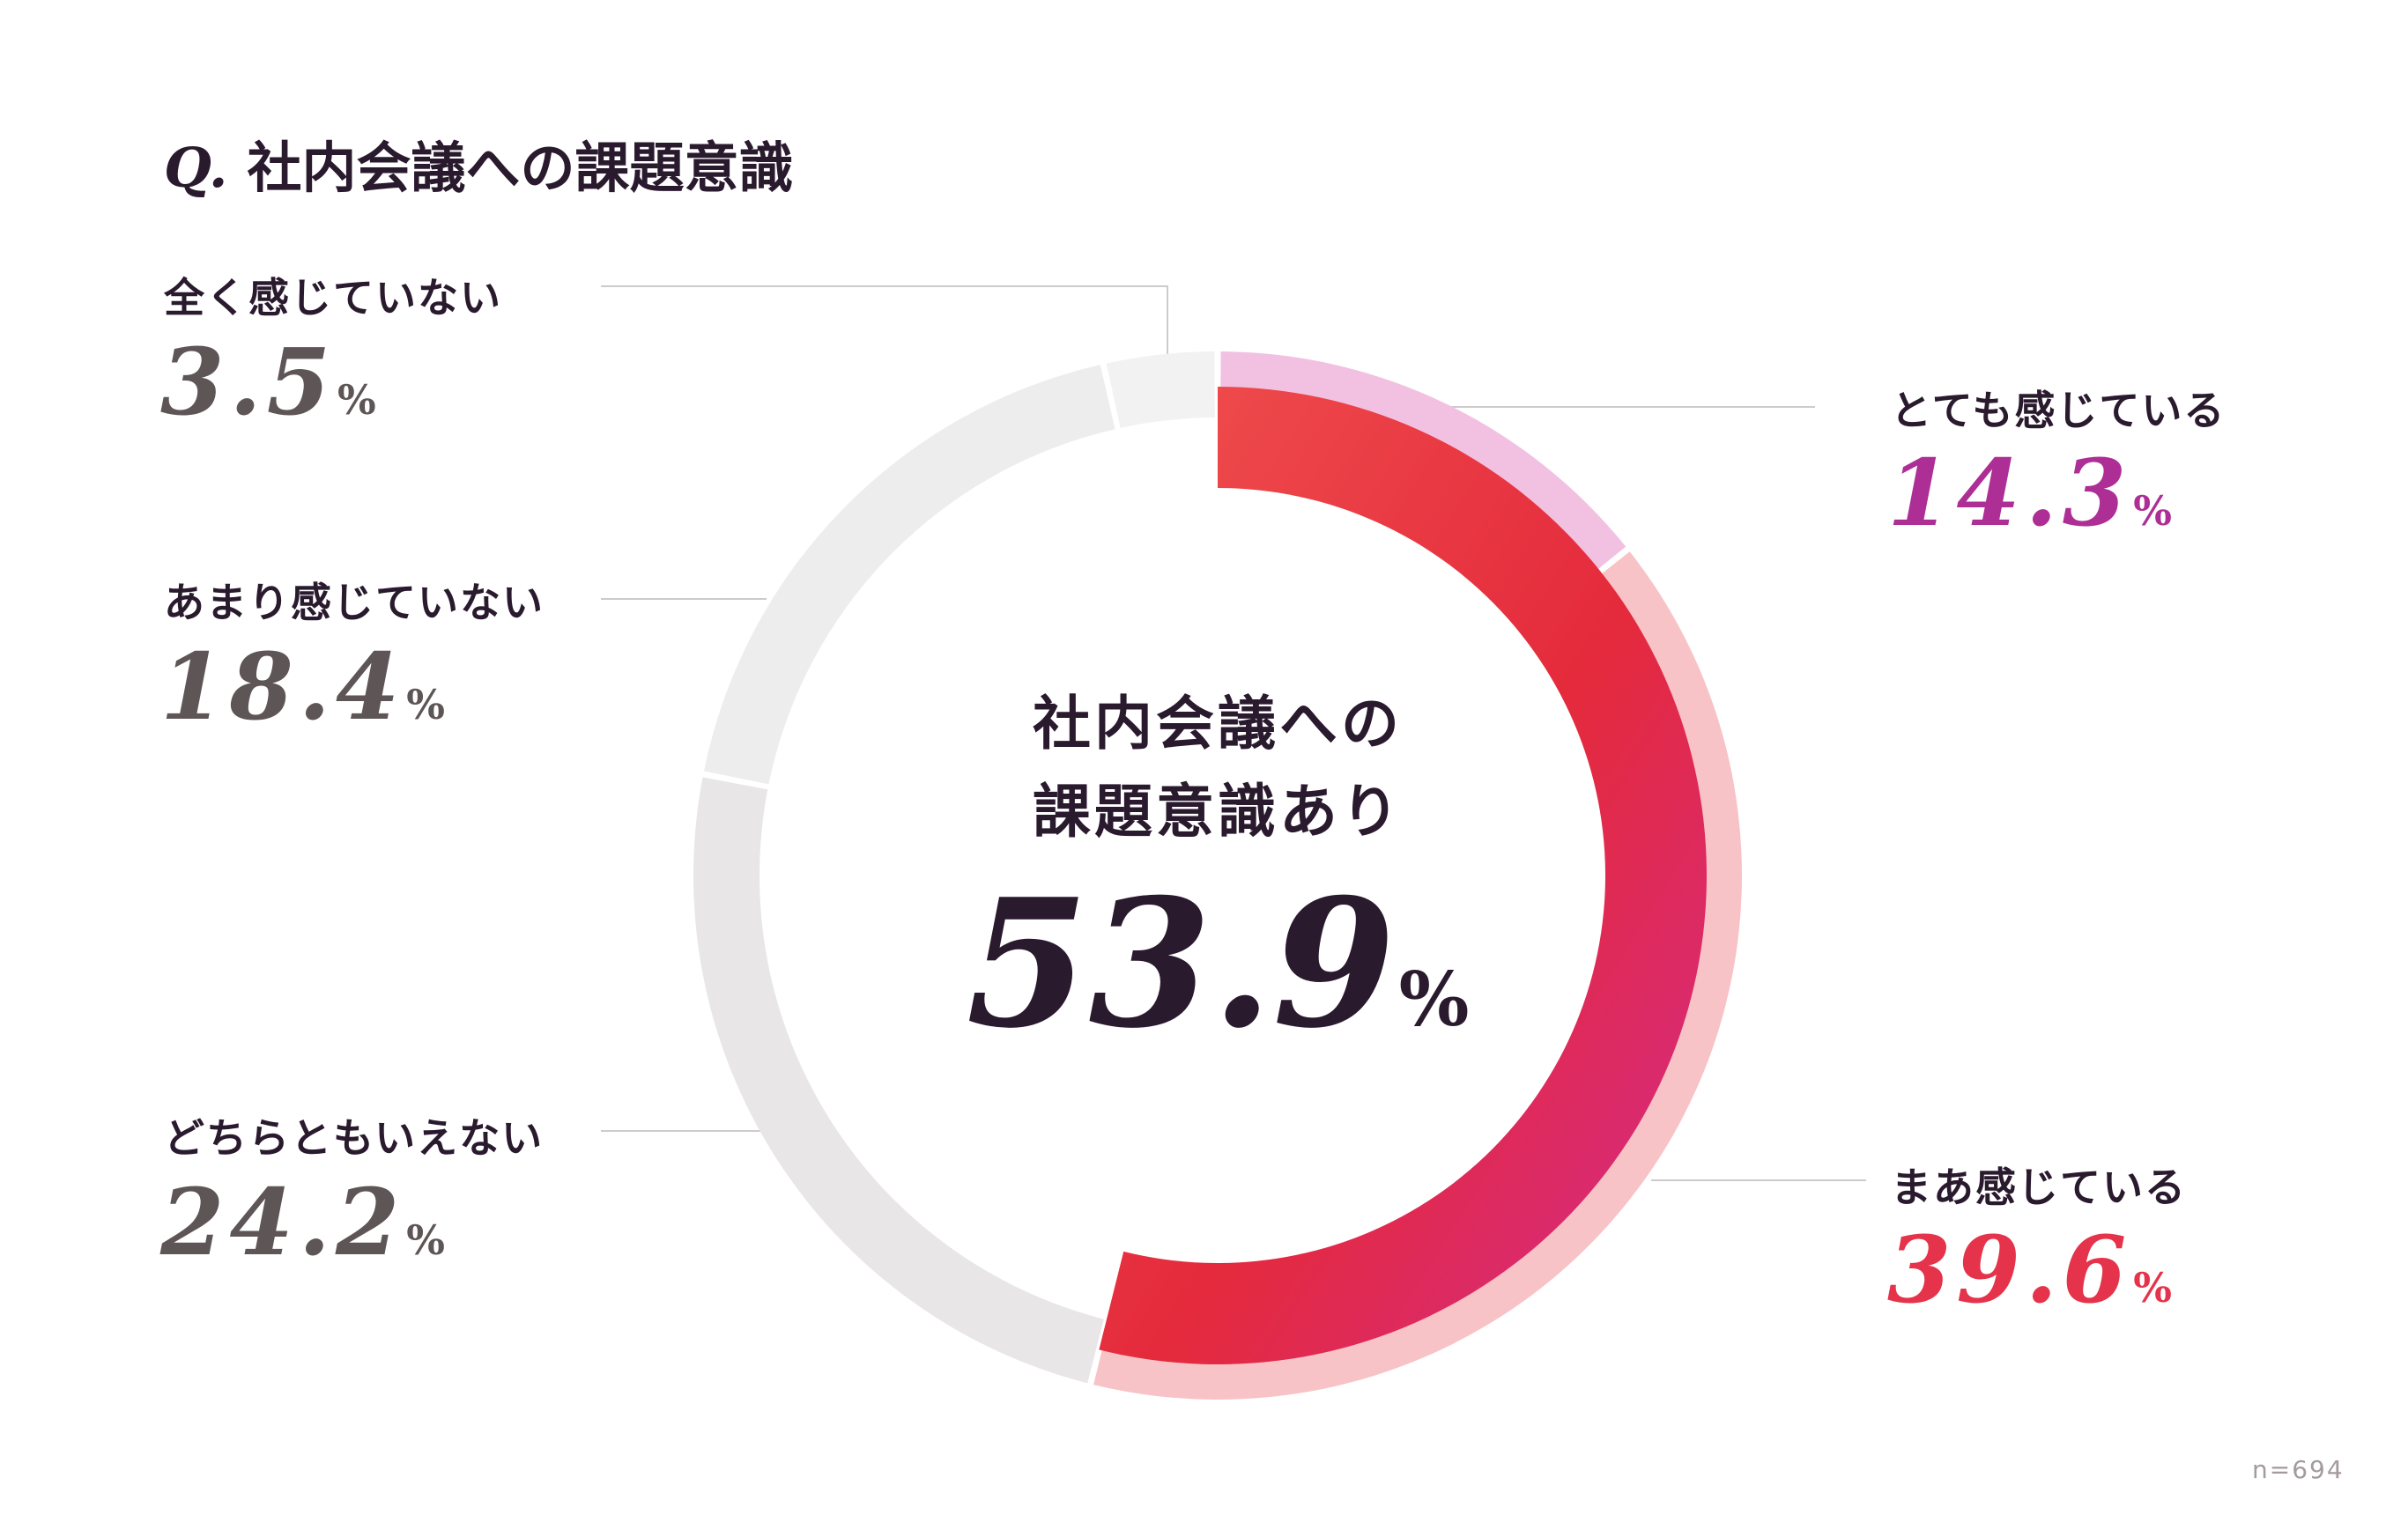  Describe the element at coordinates (248, 382) in the screenshot. I see `value-number: 3.5` at that location.